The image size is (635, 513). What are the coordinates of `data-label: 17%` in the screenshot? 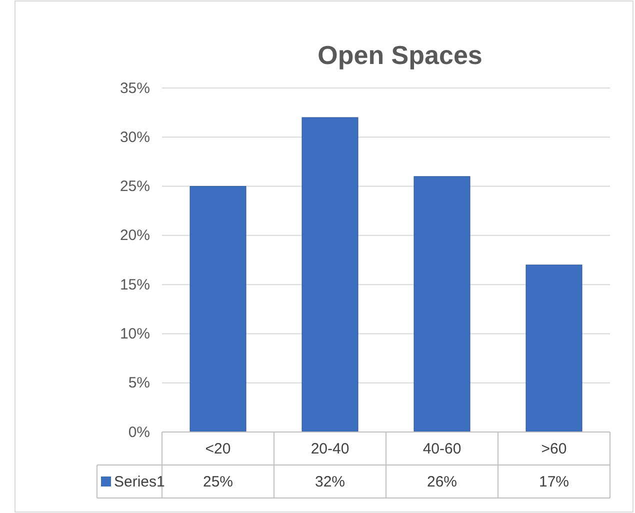 It's located at (554, 482).